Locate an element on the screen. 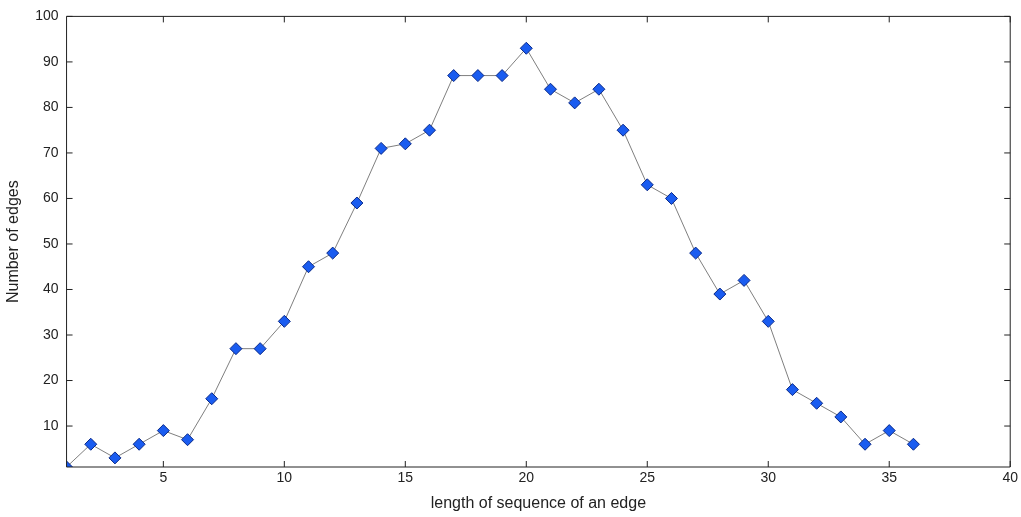  y-tick-label: 10 is located at coordinates (50, 424).